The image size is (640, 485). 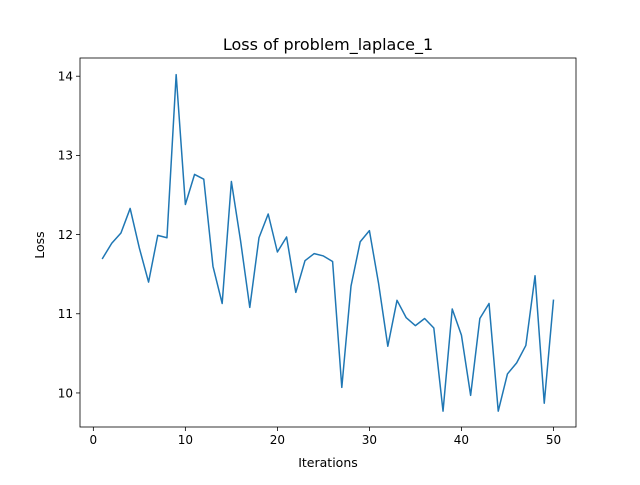 I want to click on y-axis-label: Loss, so click(x=39, y=244).